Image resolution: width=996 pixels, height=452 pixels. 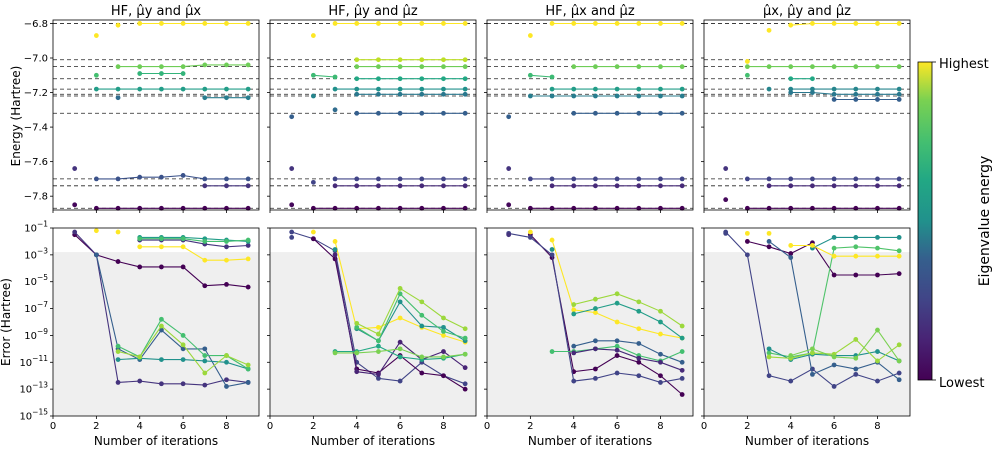 What do you see at coordinates (373, 441) in the screenshot?
I see `x-axis-label: Number of iterations` at bounding box center [373, 441].